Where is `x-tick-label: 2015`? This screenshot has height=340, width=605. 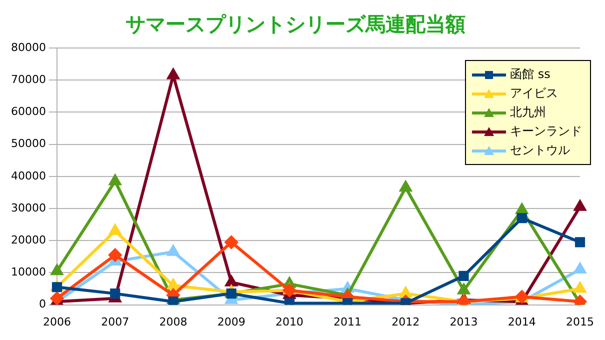
x-tick-label: 2015 is located at coordinates (580, 321).